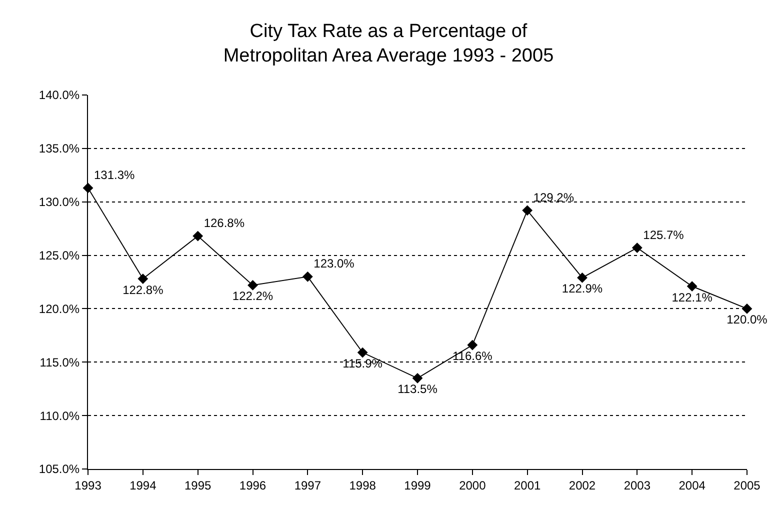  Describe the element at coordinates (692, 297) in the screenshot. I see `data-label: 122.1%` at that location.